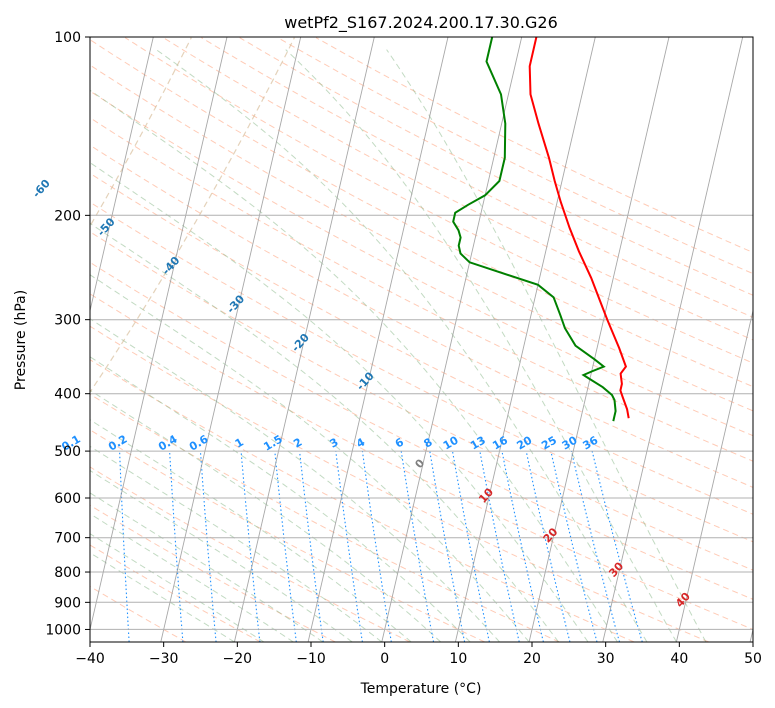 Image resolution: width=775 pixels, height=708 pixels. Describe the element at coordinates (67, 499) in the screenshot. I see `y-tick-label: 600` at that location.